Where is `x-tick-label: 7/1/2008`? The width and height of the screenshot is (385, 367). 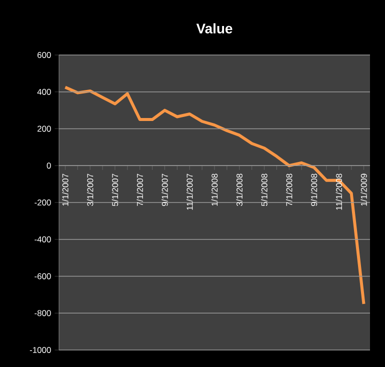 x-tick-label: 7/1/2008 is located at coordinates (289, 190).